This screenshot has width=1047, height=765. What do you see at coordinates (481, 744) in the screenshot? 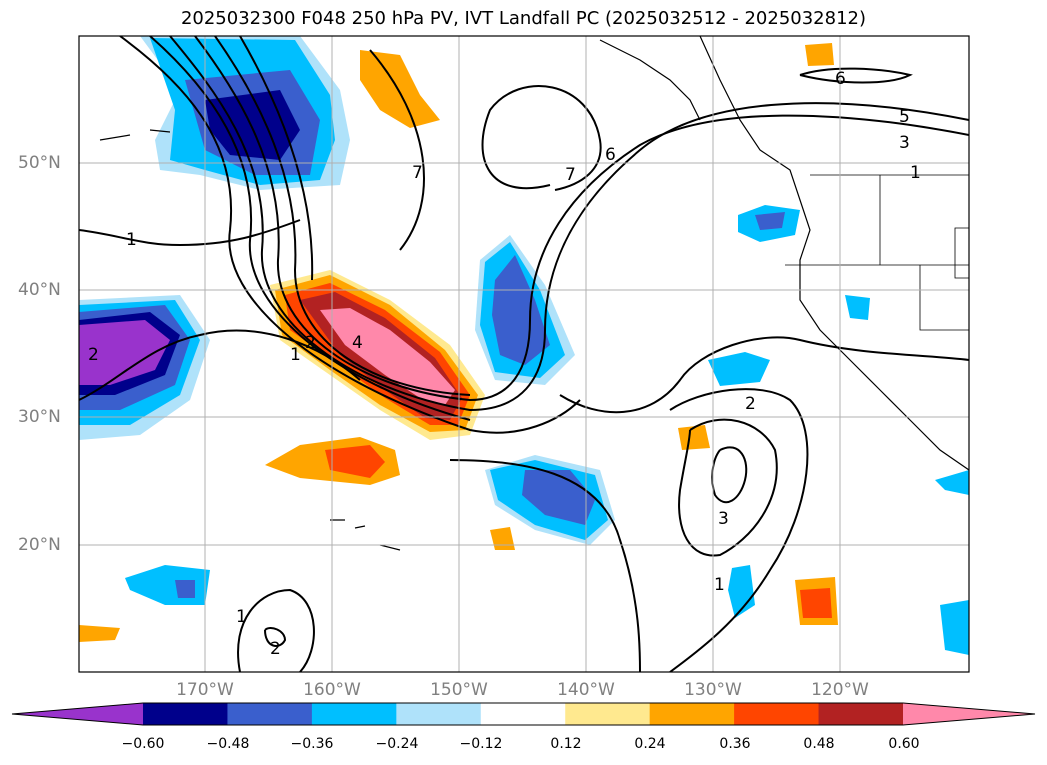
I see `colorbar-tick: −0.12` at bounding box center [481, 744].